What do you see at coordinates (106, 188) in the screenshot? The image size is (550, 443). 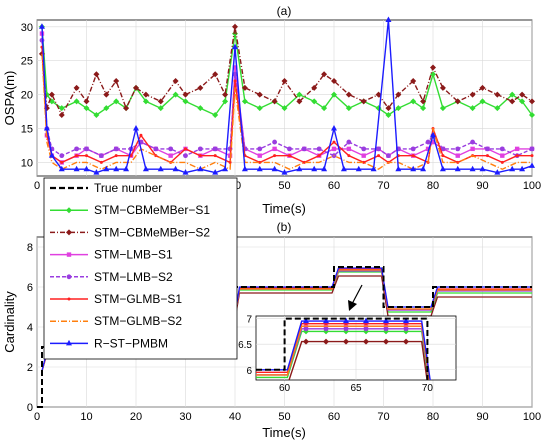 I see `legend-item: True number` at bounding box center [106, 188].